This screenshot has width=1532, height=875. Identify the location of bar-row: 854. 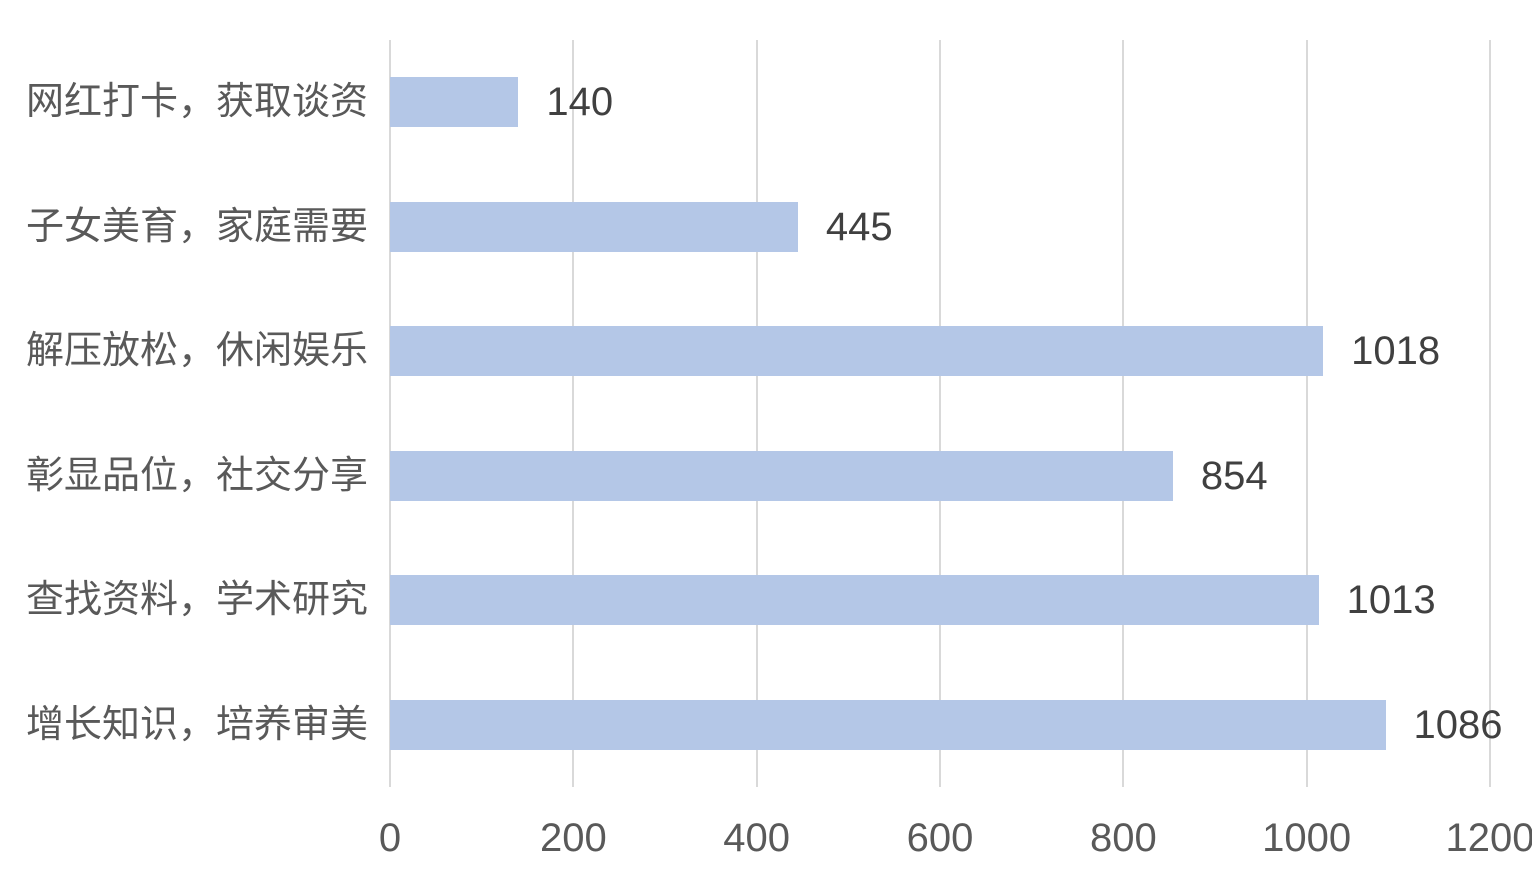
(940, 476).